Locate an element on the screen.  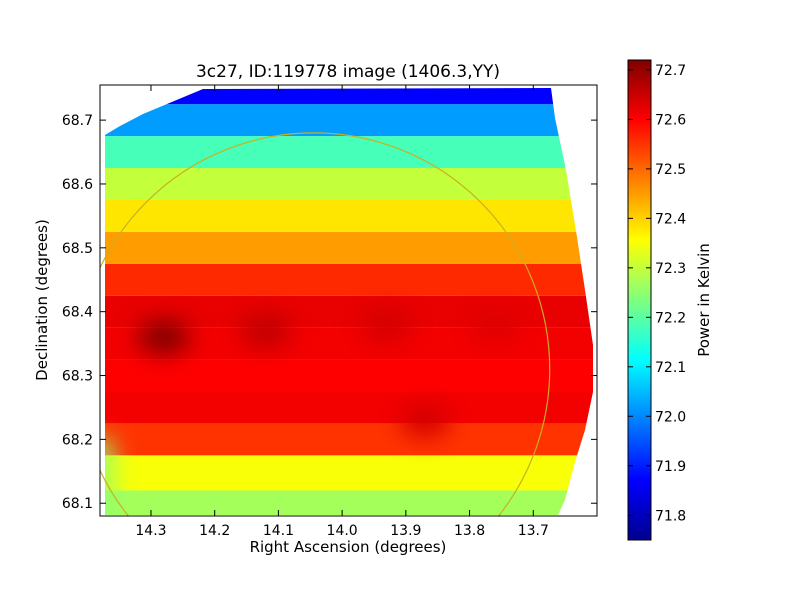
colorbar-tick-label: 72.5 is located at coordinates (670, 170).